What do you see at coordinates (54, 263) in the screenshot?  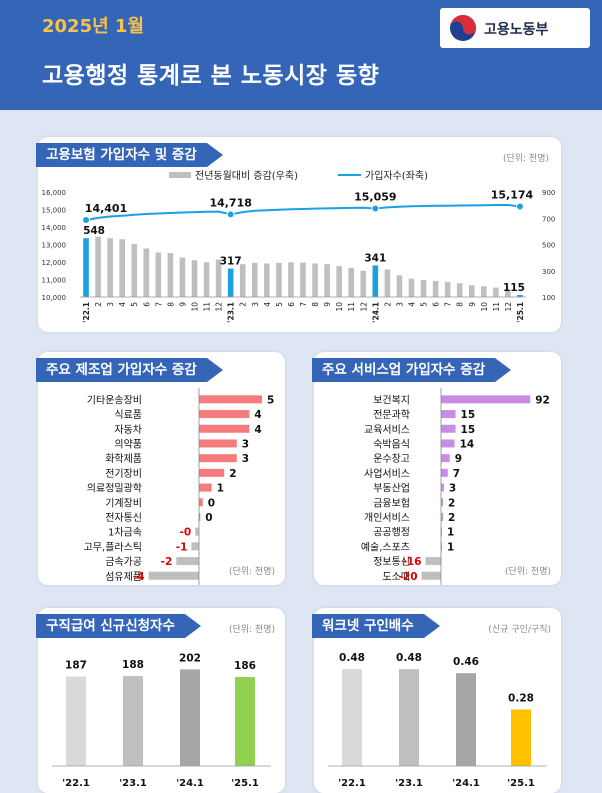 I see `y-left-tick: 12,000` at bounding box center [54, 263].